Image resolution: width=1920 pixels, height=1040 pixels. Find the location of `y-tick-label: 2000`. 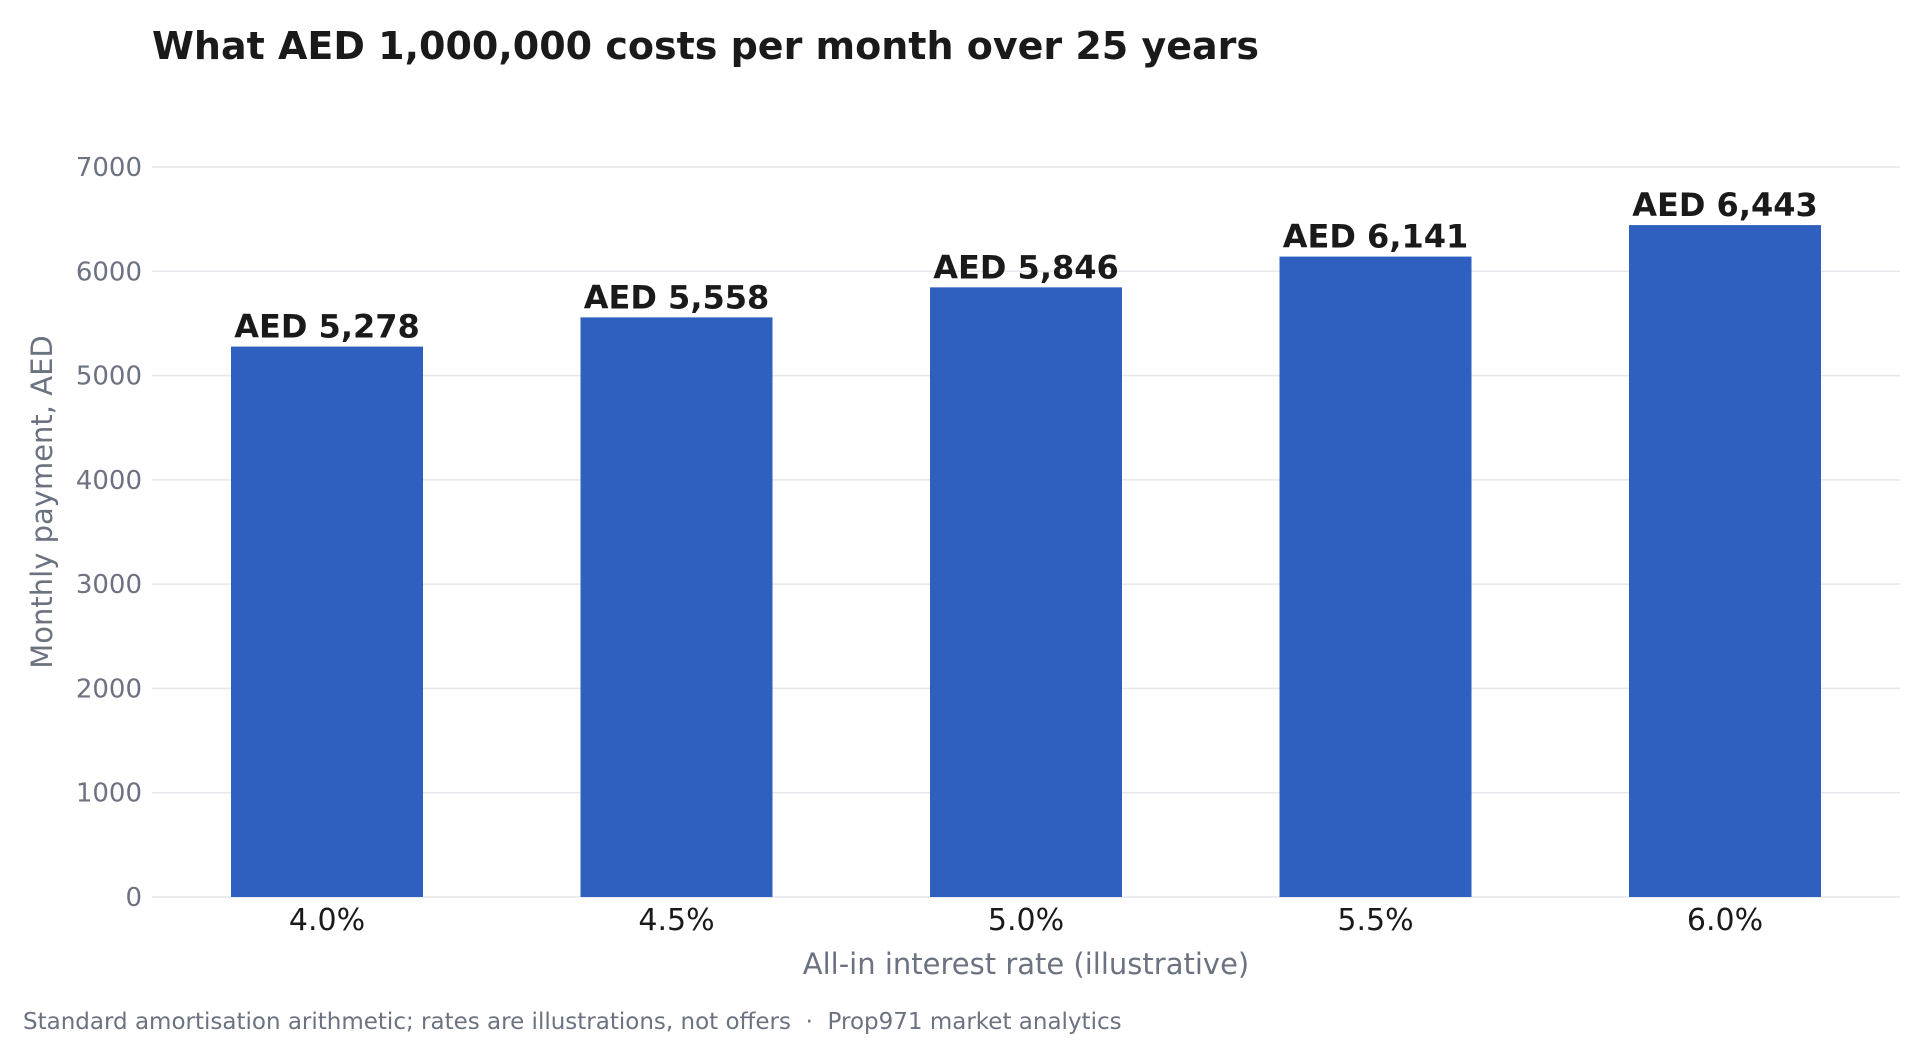

y-tick-label: 2000 is located at coordinates (109, 689).